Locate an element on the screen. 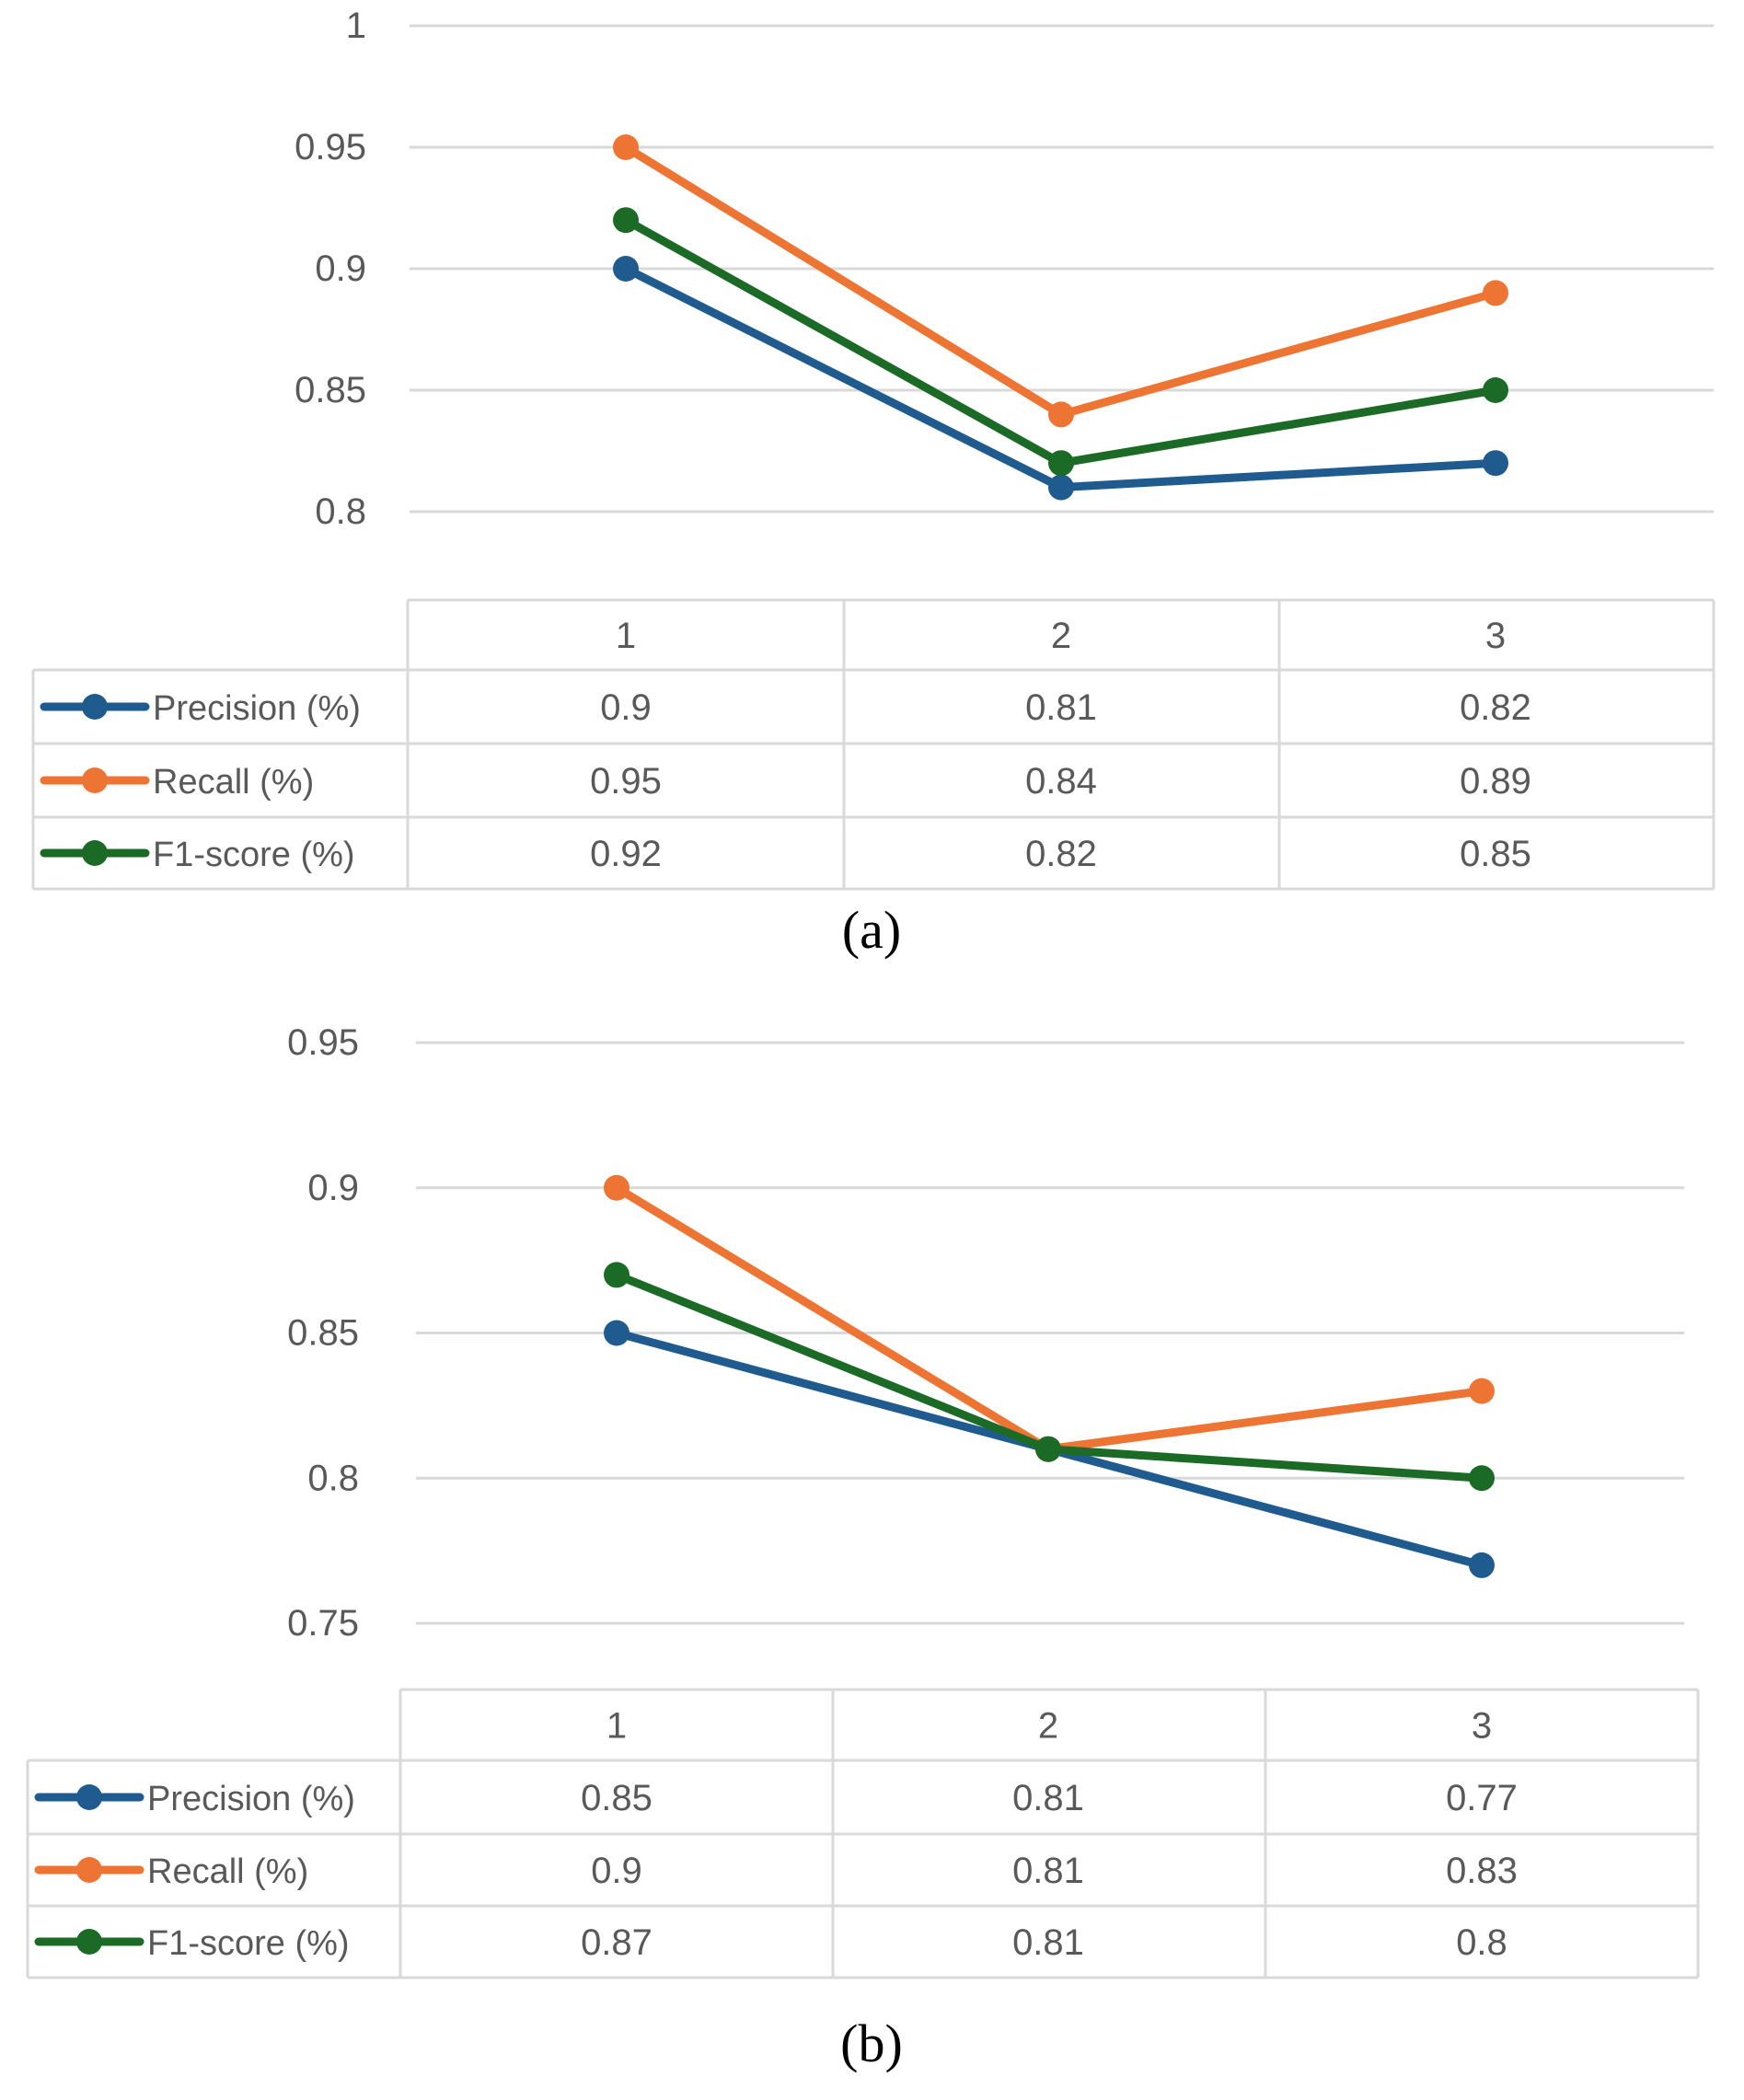 The height and width of the screenshot is (2100, 1744). table-value-cell: 0.92 is located at coordinates (626, 854).